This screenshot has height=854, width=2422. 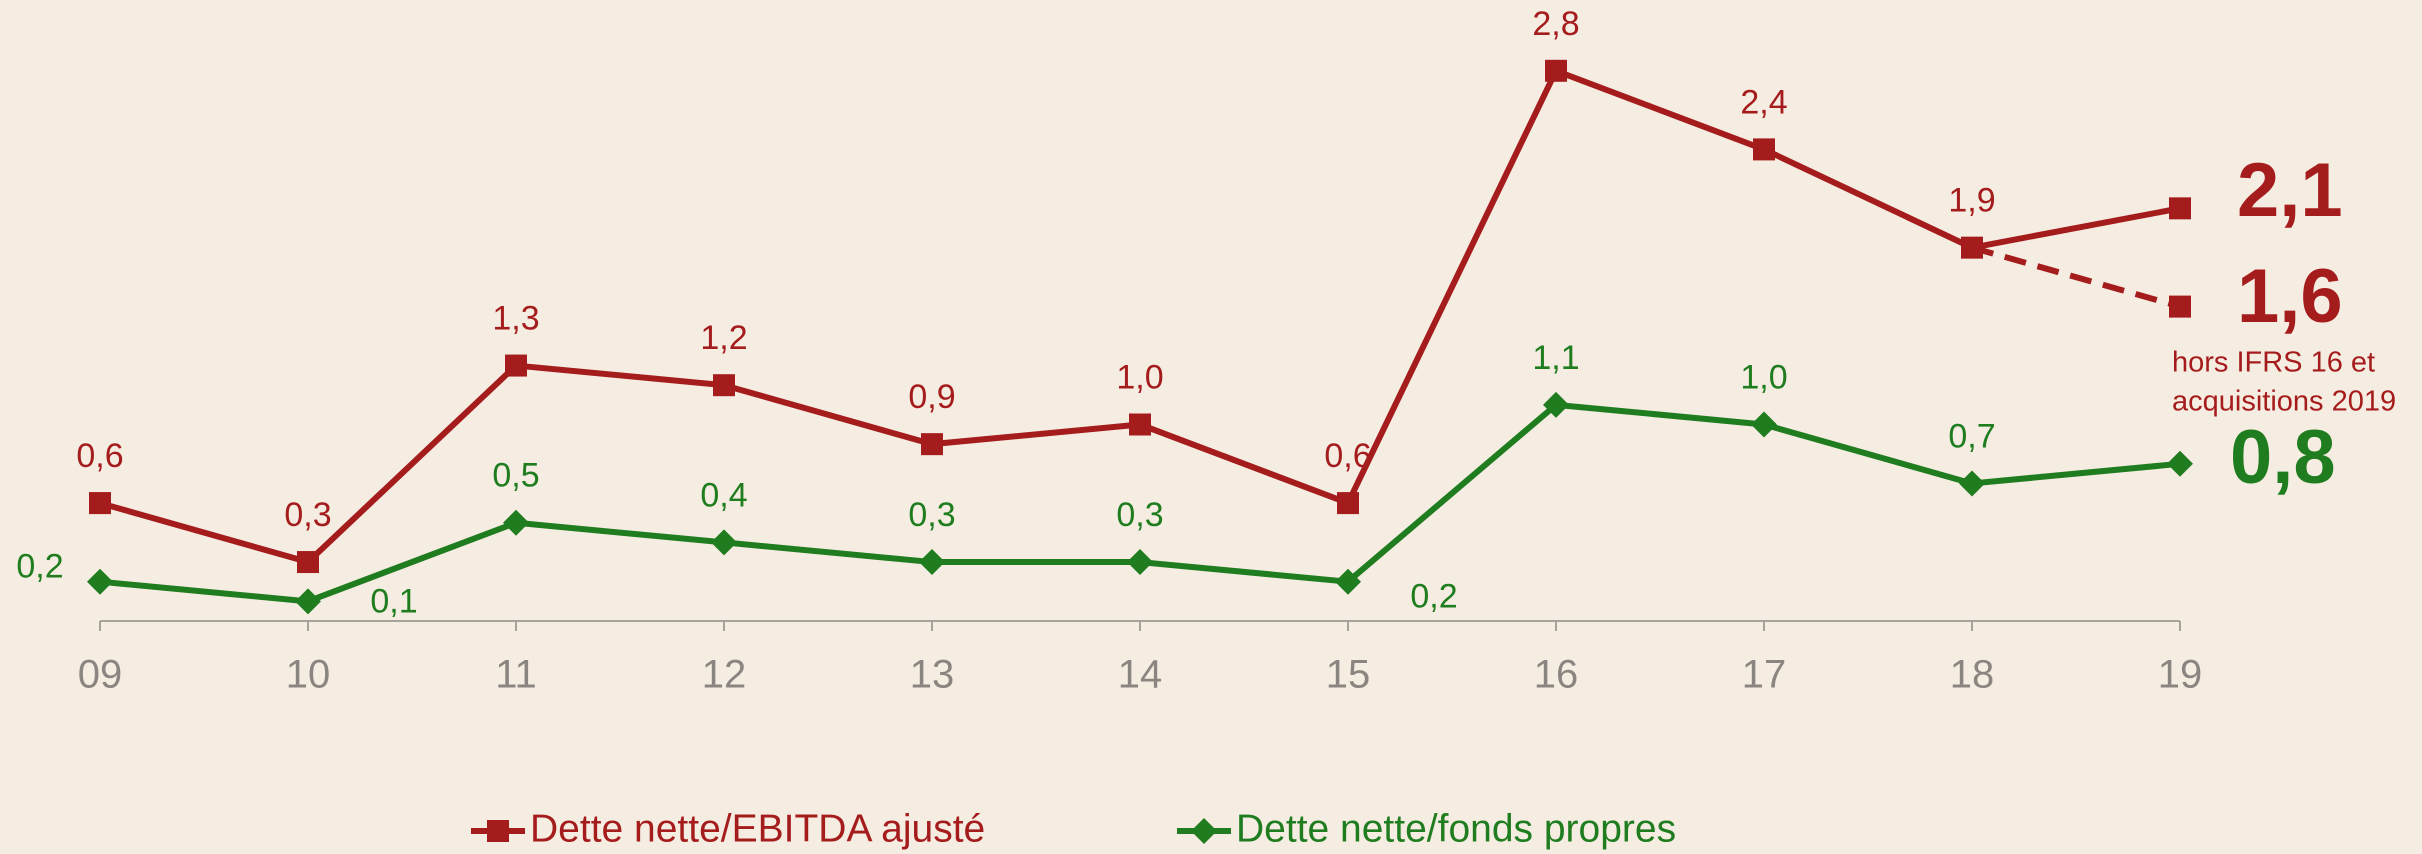 I want to click on value-label-big: 0,8, so click(x=2283, y=457).